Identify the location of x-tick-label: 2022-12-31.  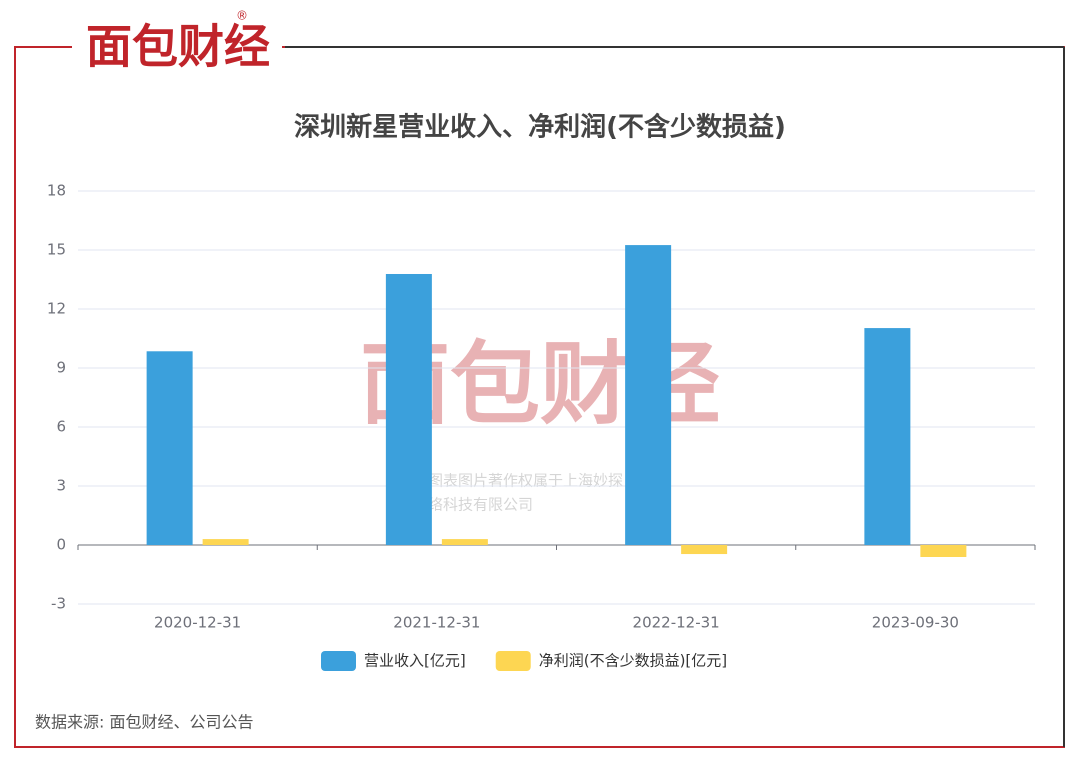
(676, 623).